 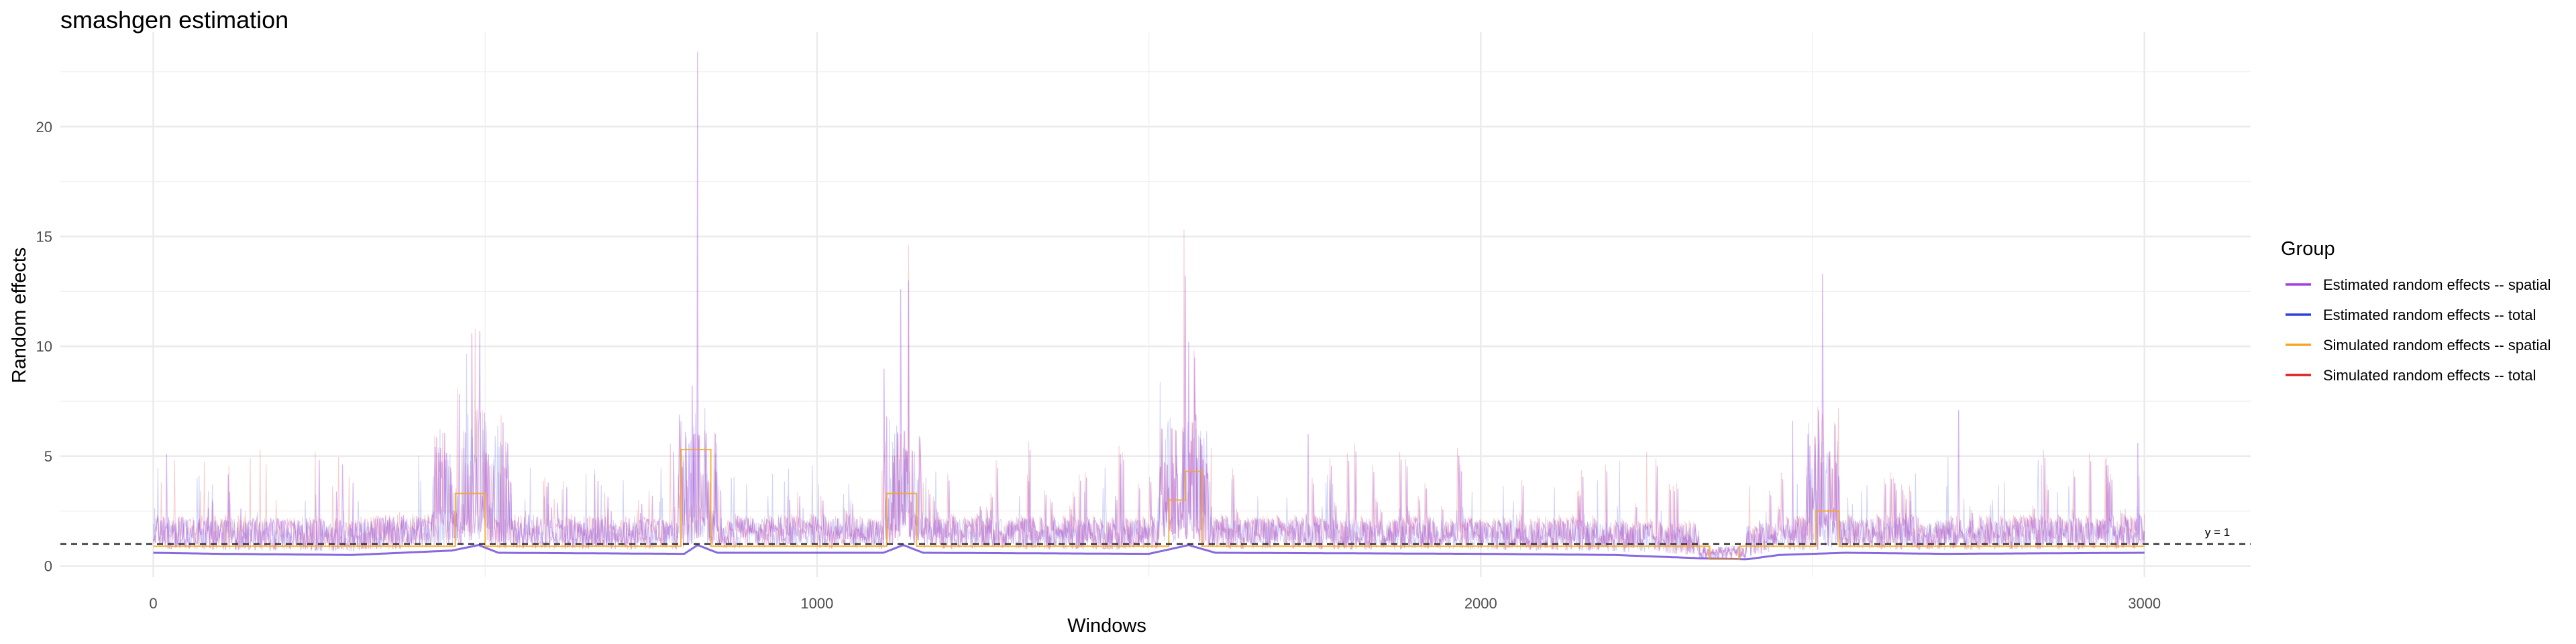 I want to click on legend-label: Simulated random effects -- spatial, so click(x=2437, y=345).